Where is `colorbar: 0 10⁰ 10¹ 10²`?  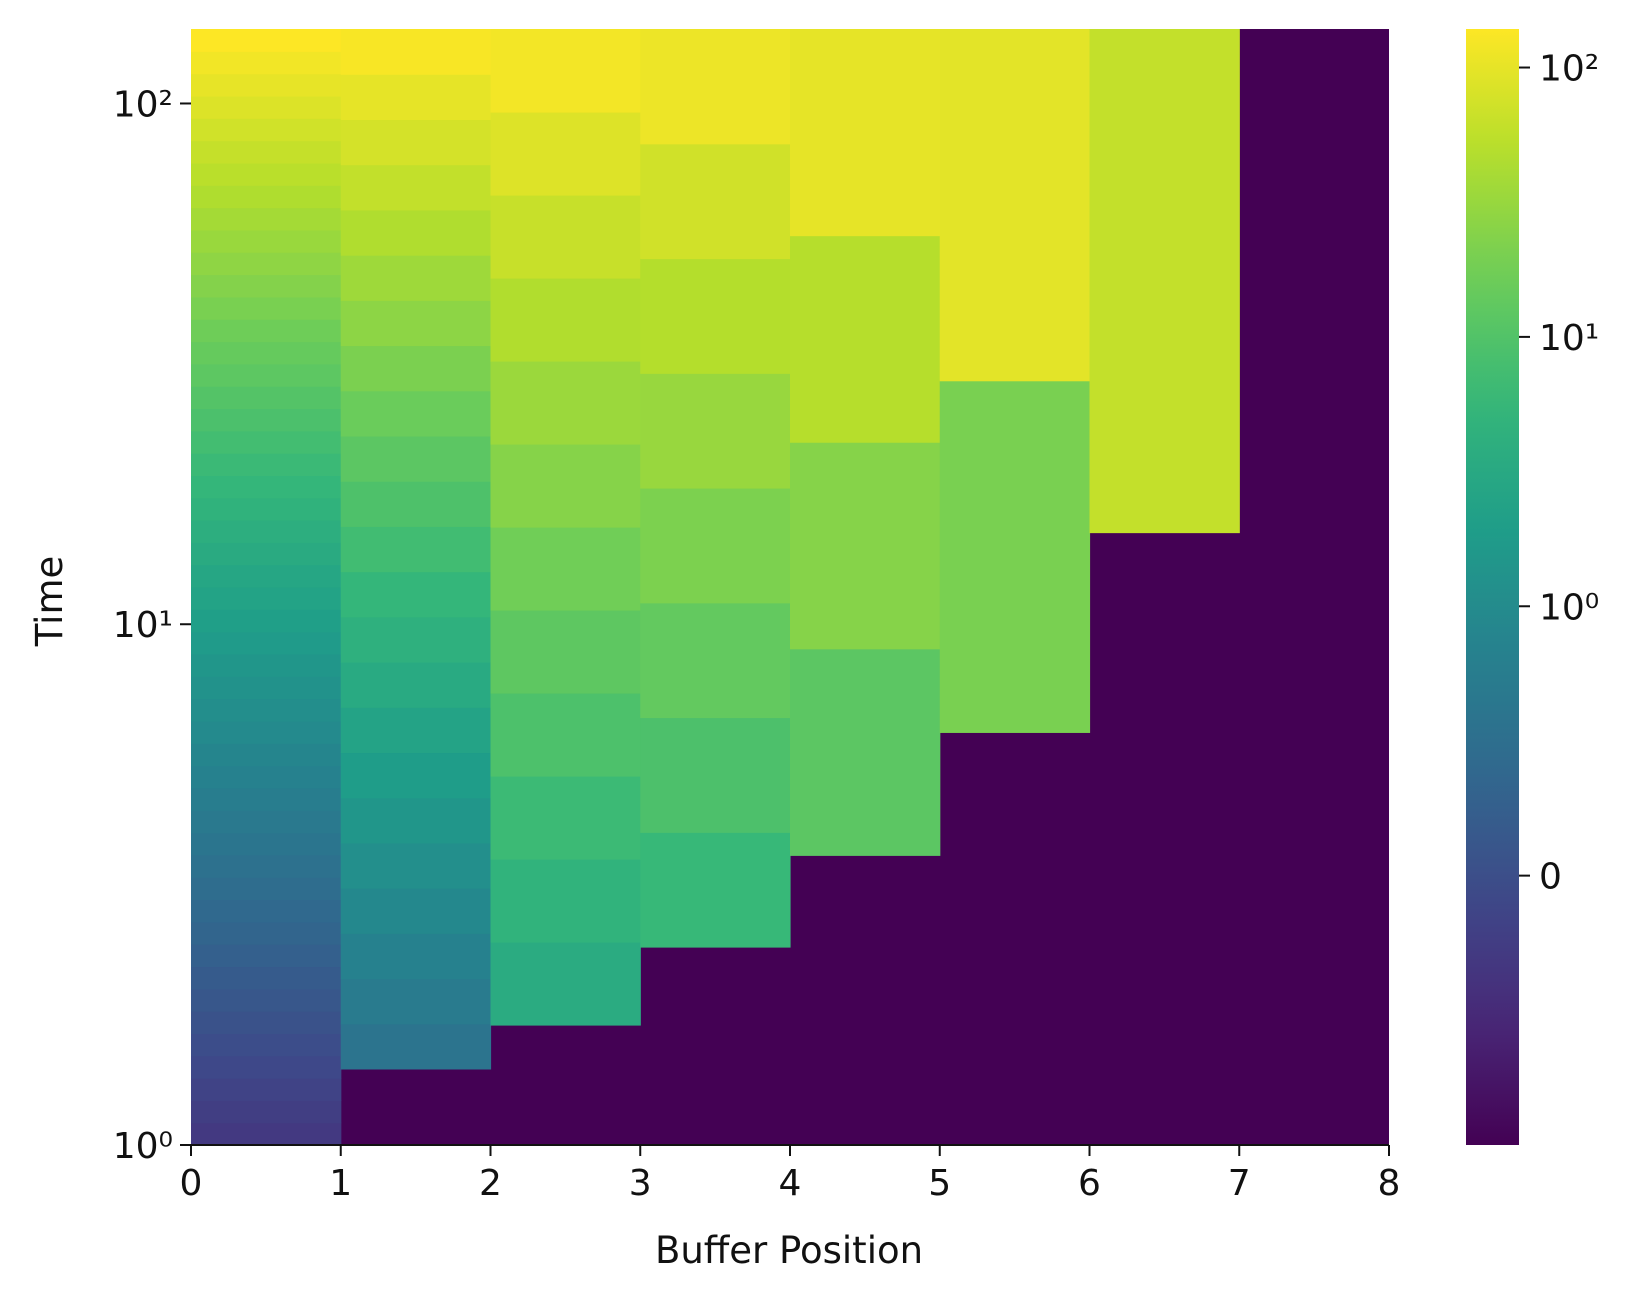
colorbar: 0 10⁰ 10¹ 10² is located at coordinates (1532, 587).